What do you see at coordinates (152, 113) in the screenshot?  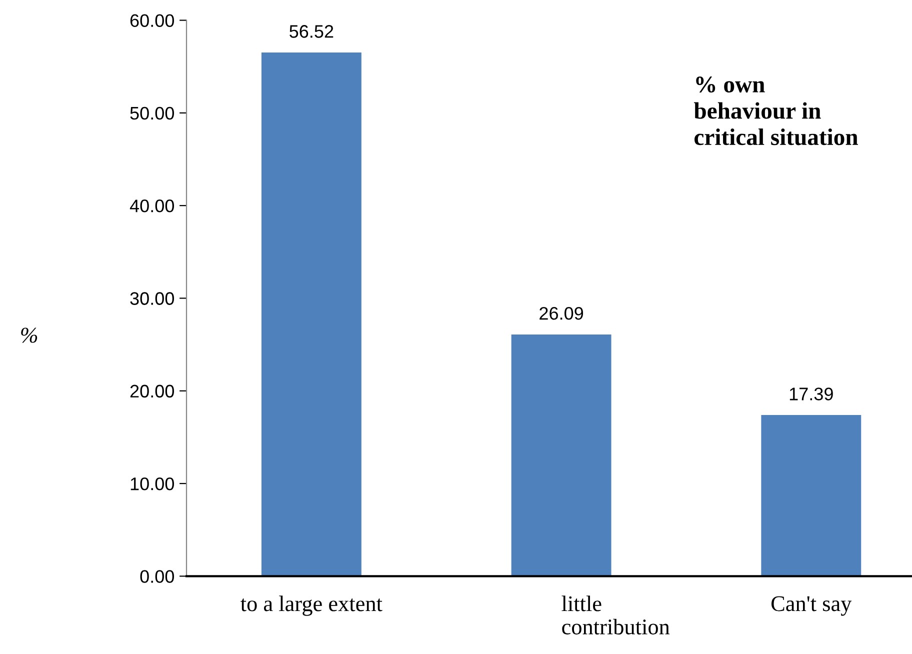 I see `y-tick-label: 50.00` at bounding box center [152, 113].